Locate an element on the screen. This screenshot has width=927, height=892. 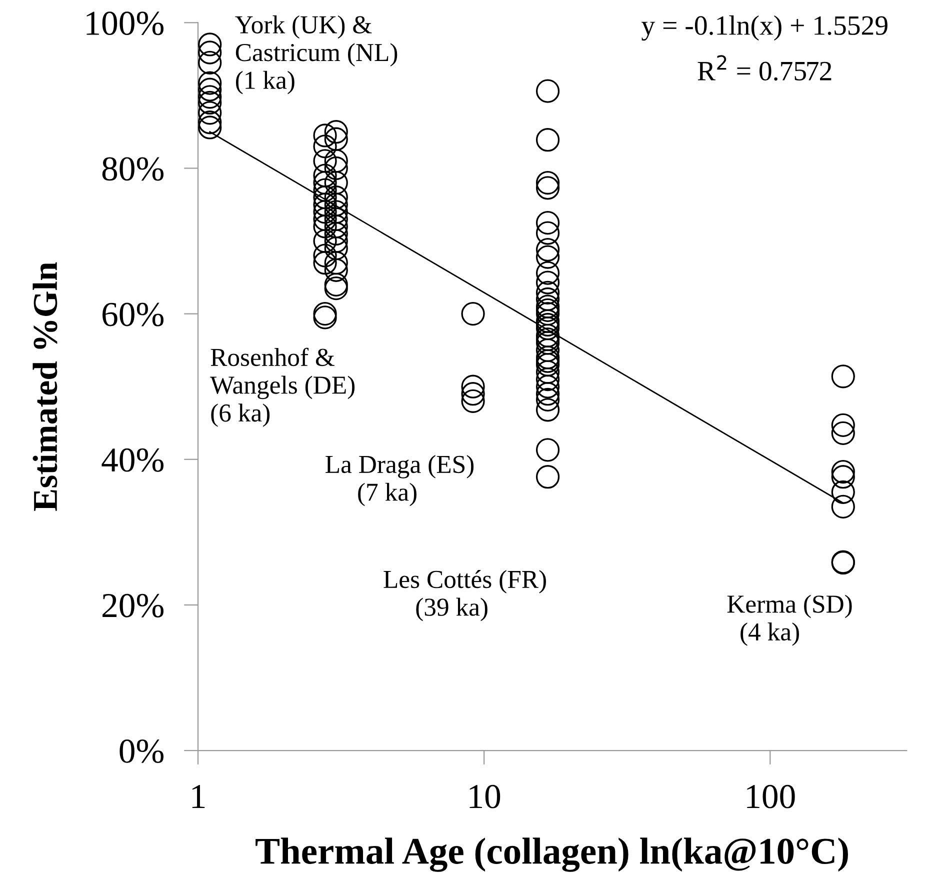
y-tick-label: 20% is located at coordinates (133, 606).